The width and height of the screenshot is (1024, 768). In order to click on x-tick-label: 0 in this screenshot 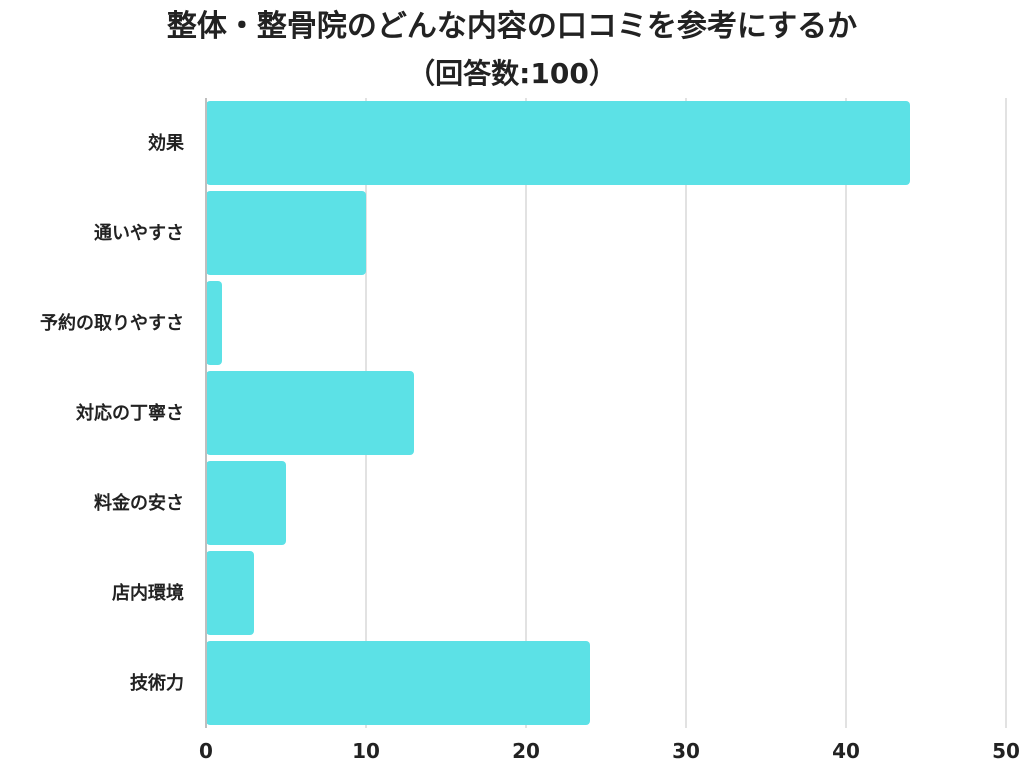, I will do `click(206, 751)`.